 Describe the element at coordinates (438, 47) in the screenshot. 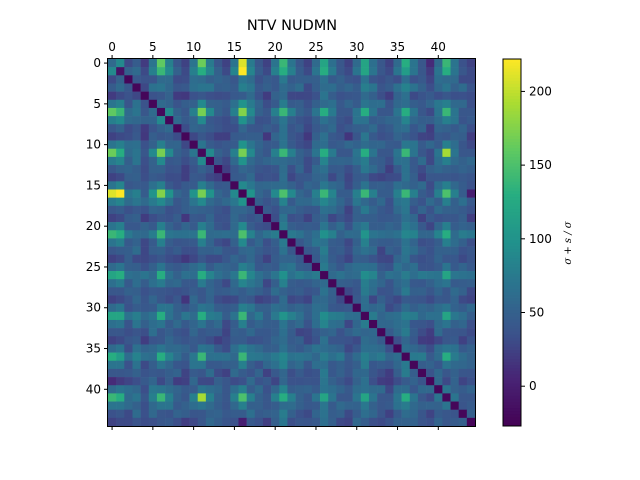

I see `x-tick-label: 40` at that location.